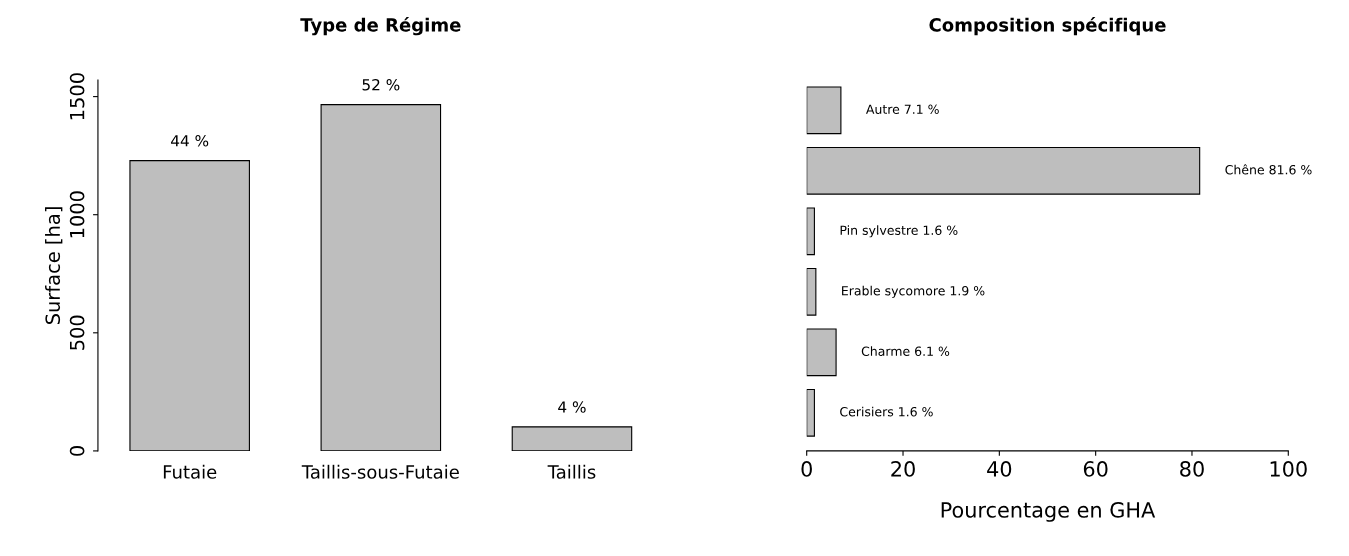  I want to click on x-tick-label: Futaie, so click(190, 471).